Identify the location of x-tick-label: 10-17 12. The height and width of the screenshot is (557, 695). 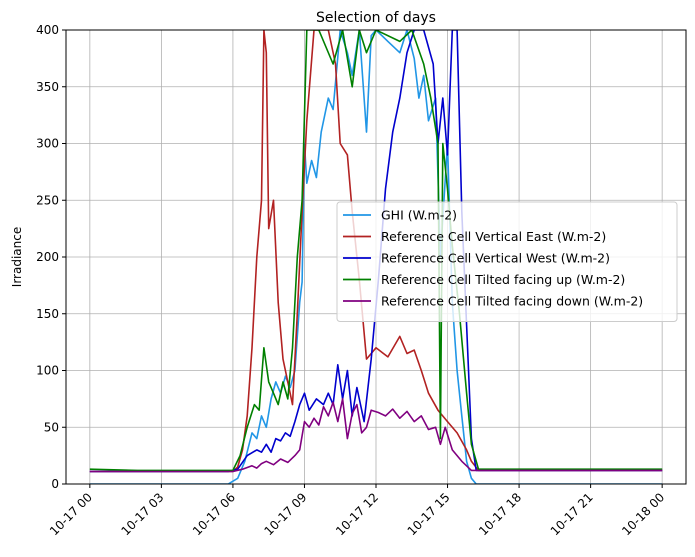
(357, 514).